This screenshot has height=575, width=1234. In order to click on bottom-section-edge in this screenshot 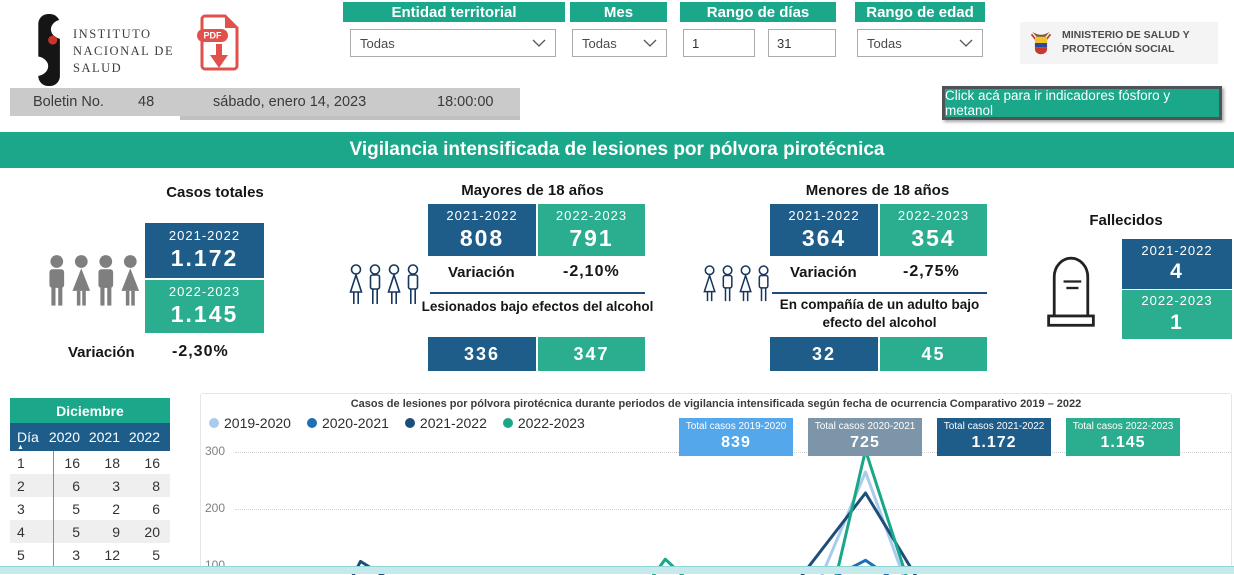, I will do `click(617, 570)`.